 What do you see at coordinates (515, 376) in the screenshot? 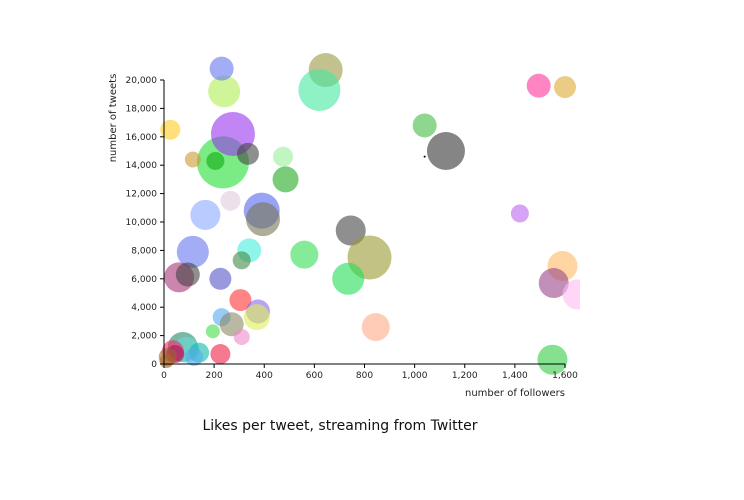
I see `x-tick-label-7: 1,400` at bounding box center [515, 376].